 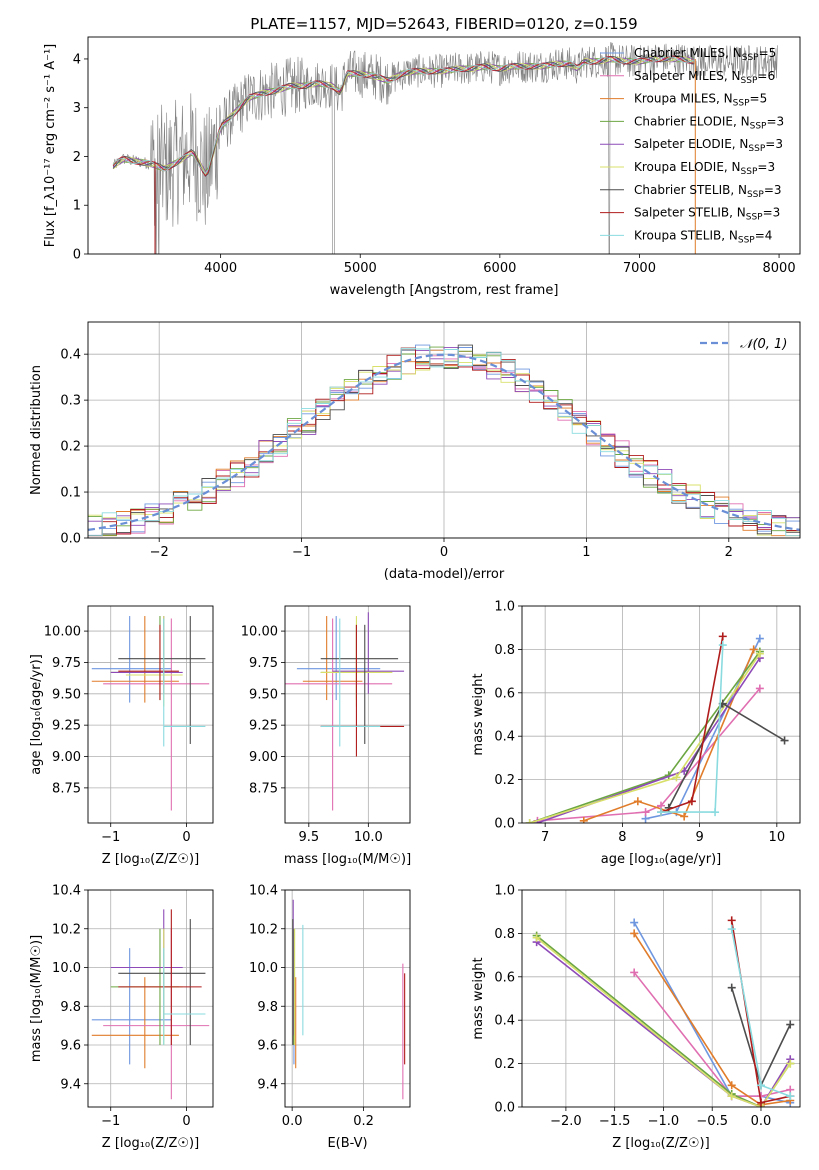 I want to click on x-axis-label: mass [log₁₀(M/M☉)], so click(x=347, y=859).